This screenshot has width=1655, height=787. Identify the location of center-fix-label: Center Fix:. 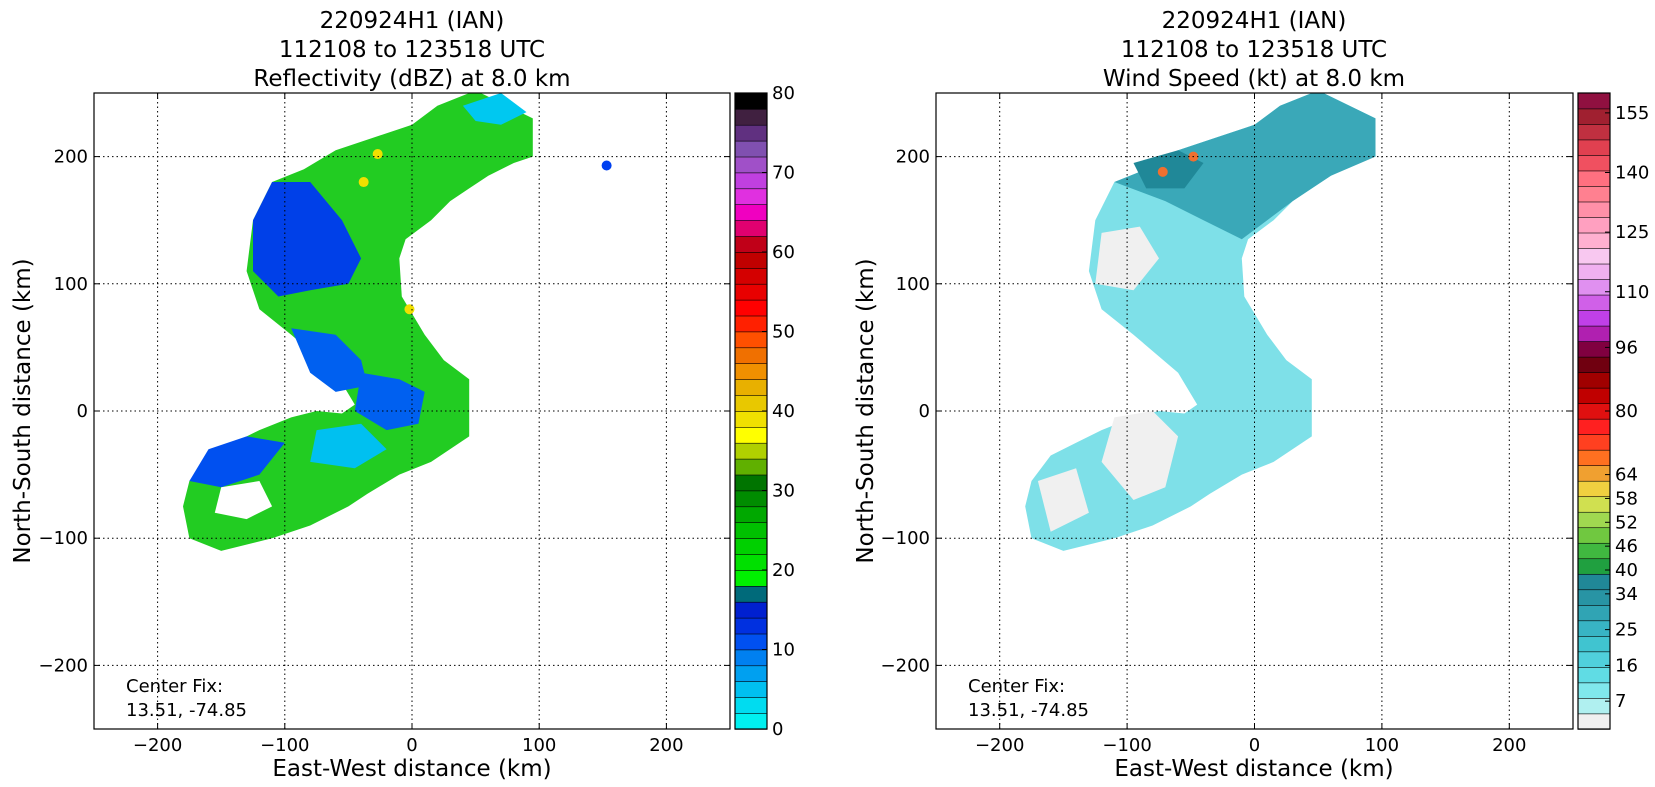
(174, 686).